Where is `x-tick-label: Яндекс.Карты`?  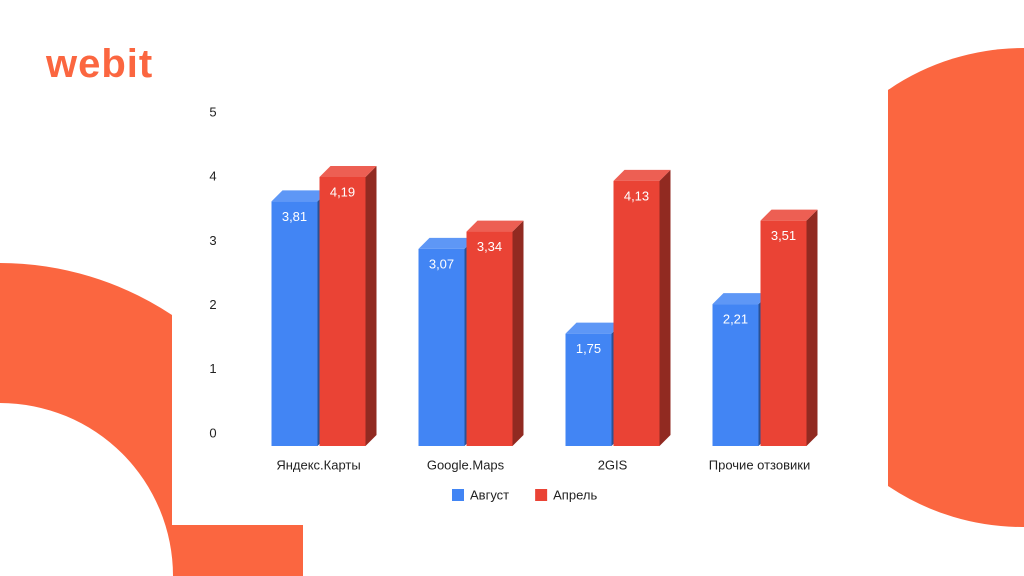 x-tick-label: Яндекс.Карты is located at coordinates (318, 464).